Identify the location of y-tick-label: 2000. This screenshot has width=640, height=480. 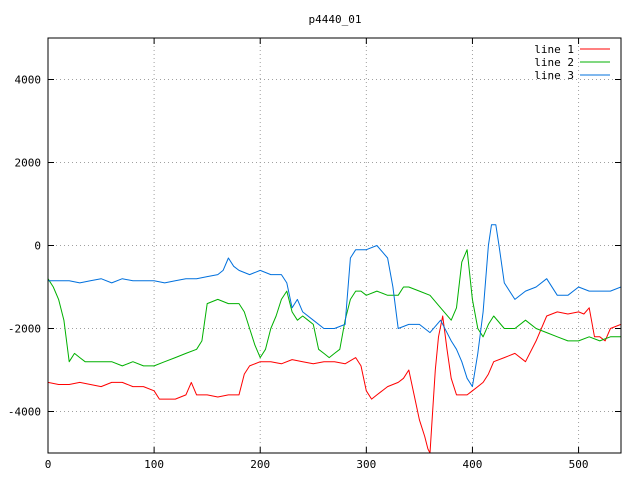
(28, 163).